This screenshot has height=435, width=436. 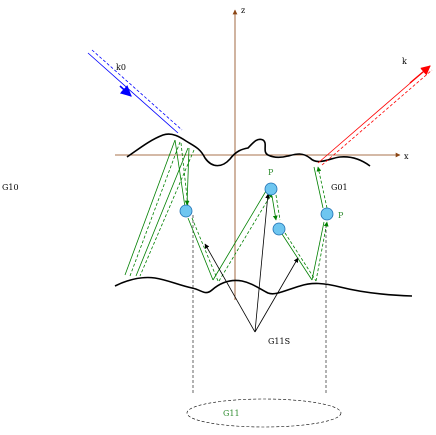 What do you see at coordinates (327, 214) in the screenshot?
I see `particle-right` at bounding box center [327, 214].